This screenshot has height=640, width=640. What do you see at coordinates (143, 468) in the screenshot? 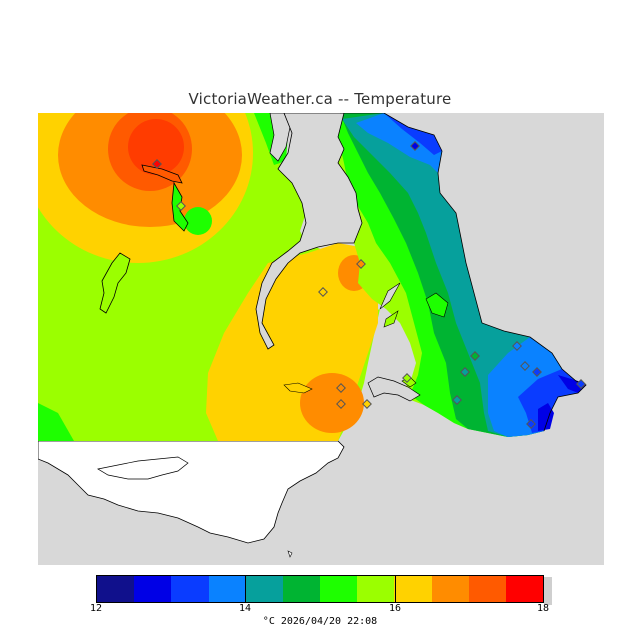
I see `coast-south-inlet` at bounding box center [143, 468].